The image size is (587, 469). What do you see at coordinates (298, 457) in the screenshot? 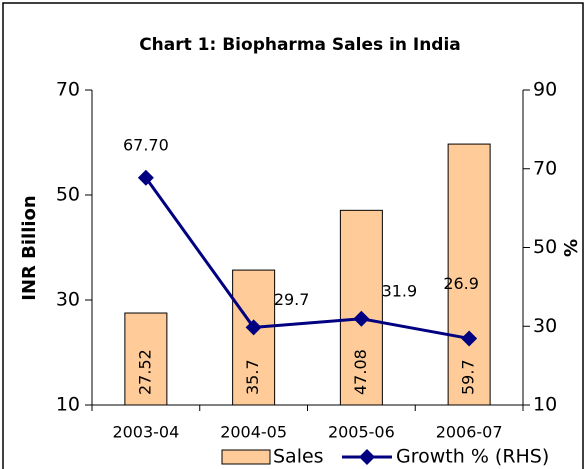
I see `legend-label: Sales` at bounding box center [298, 457].